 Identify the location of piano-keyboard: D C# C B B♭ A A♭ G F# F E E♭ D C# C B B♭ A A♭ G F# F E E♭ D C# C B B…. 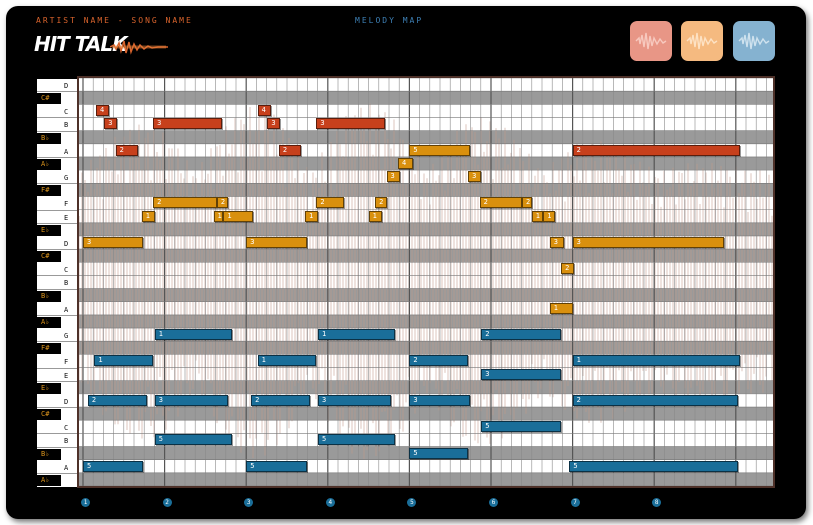
(57, 283).